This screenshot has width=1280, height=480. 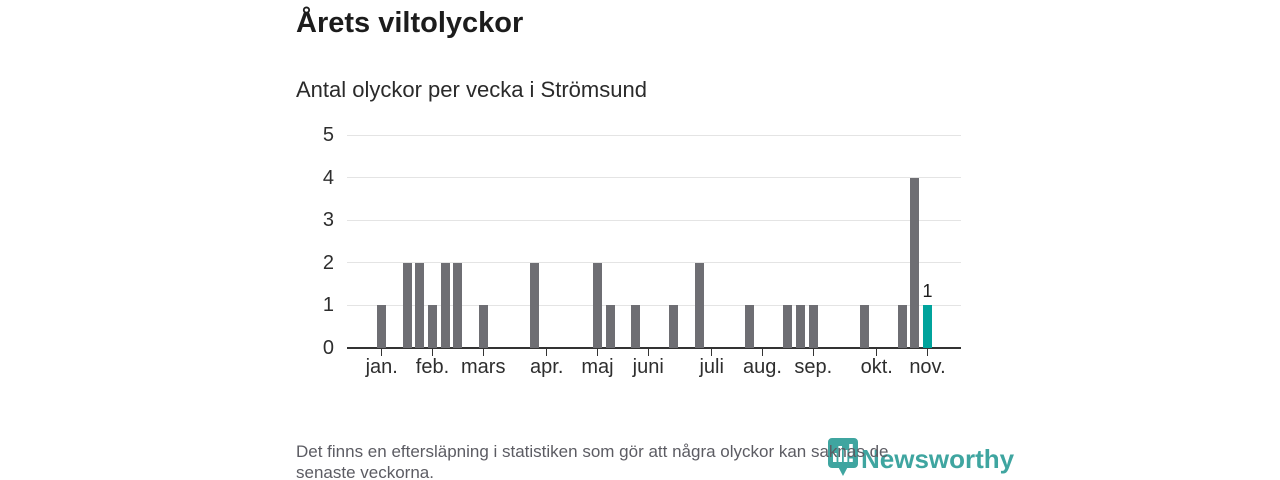 What do you see at coordinates (597, 352) in the screenshot?
I see `x-tick-maj` at bounding box center [597, 352].